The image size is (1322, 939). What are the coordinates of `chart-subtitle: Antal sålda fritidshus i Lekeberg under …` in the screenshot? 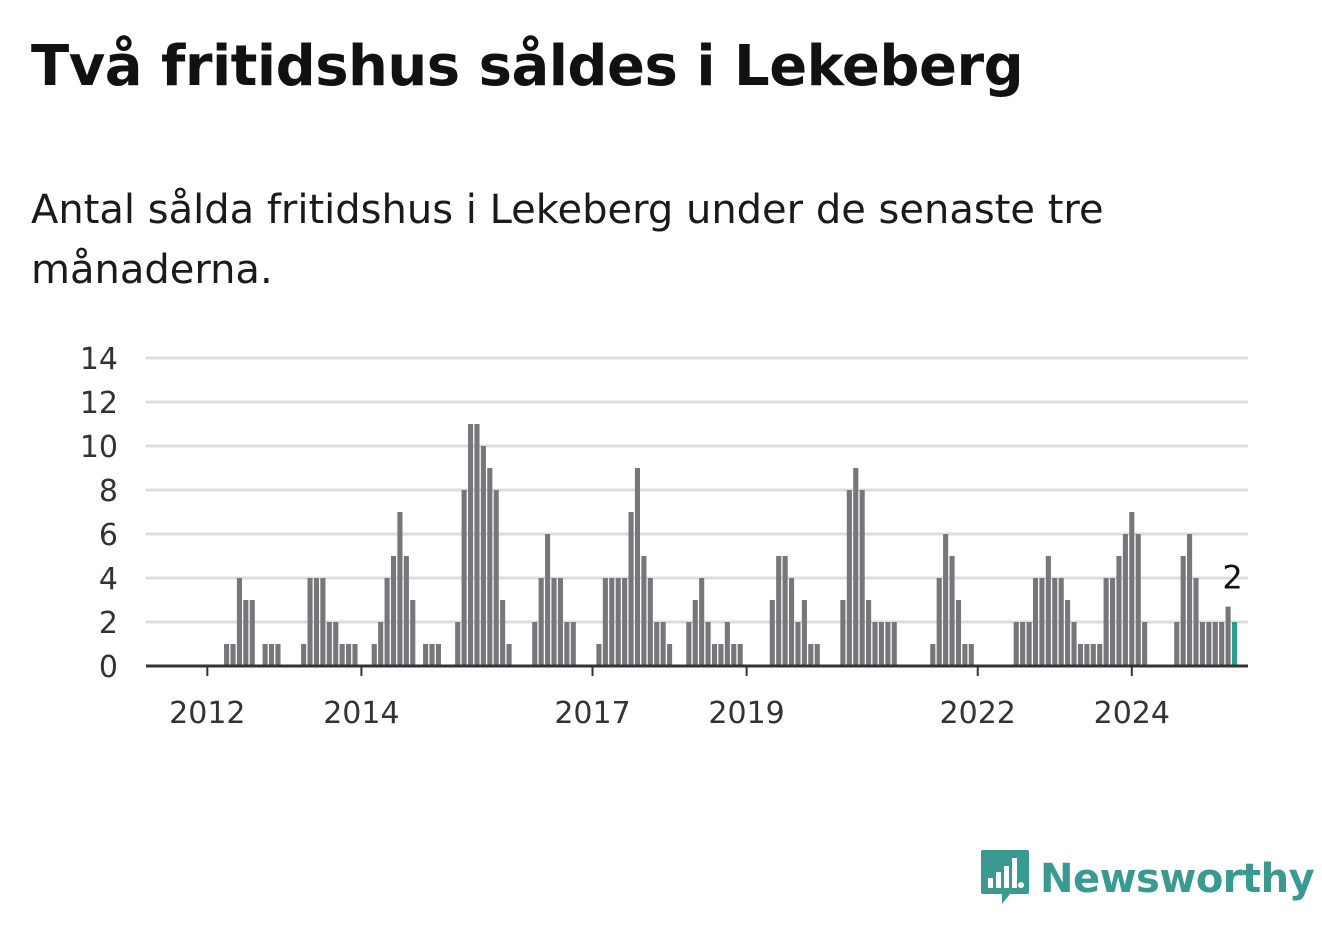 It's located at (567, 240).